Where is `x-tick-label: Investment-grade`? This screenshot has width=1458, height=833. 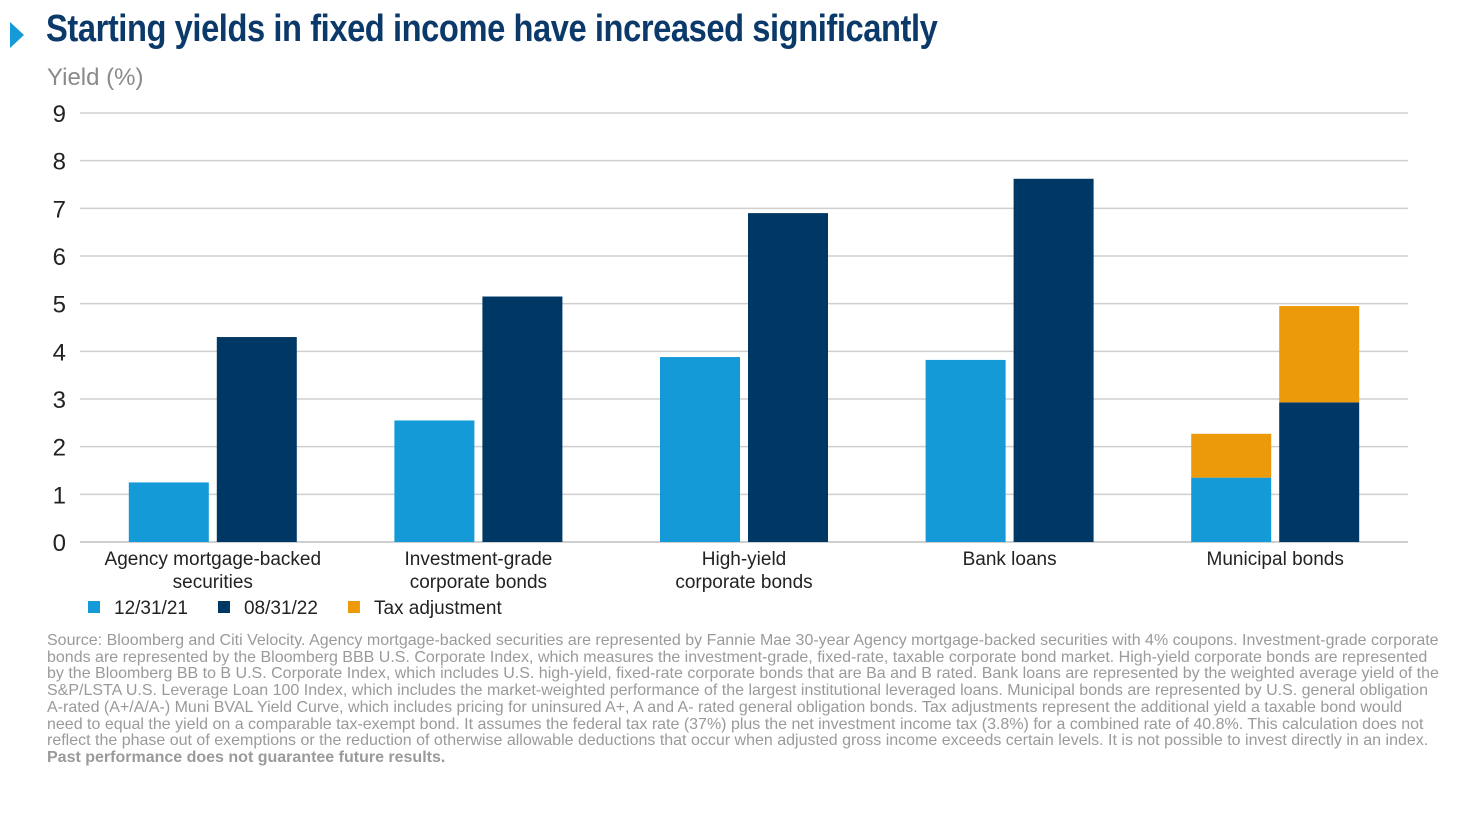 x-tick-label: Investment-grade is located at coordinates (478, 559).